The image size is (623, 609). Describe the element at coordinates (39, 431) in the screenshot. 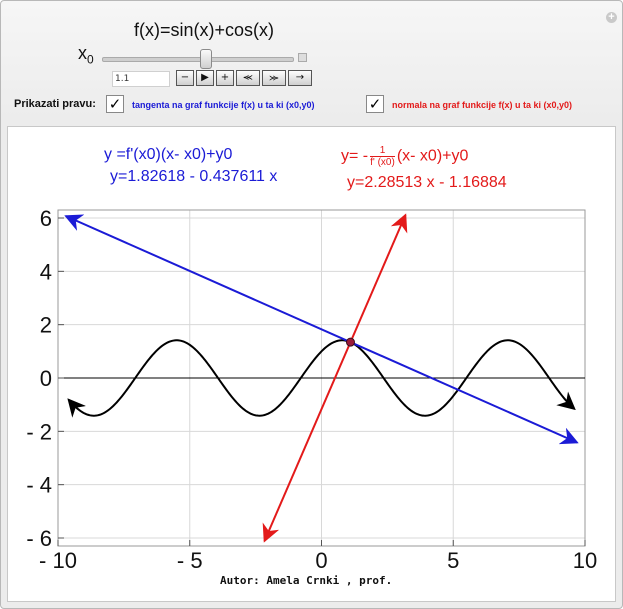

I see `y-tick-label: - 2` at that location.